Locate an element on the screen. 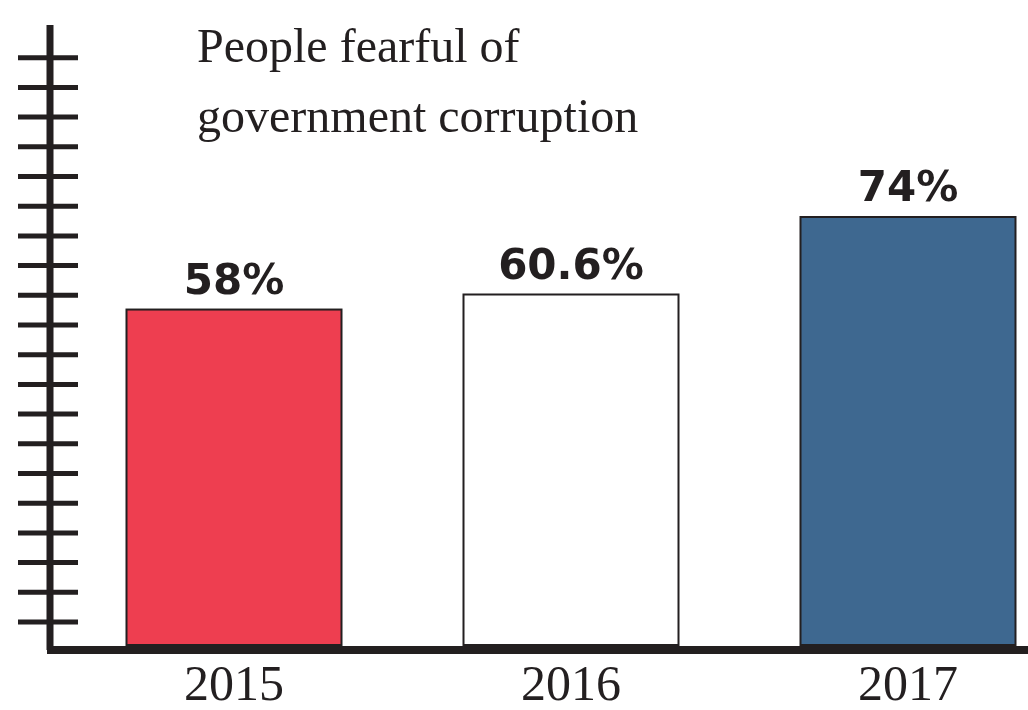 This screenshot has width=1028, height=710. x-tick-label: 2015 is located at coordinates (234, 682).